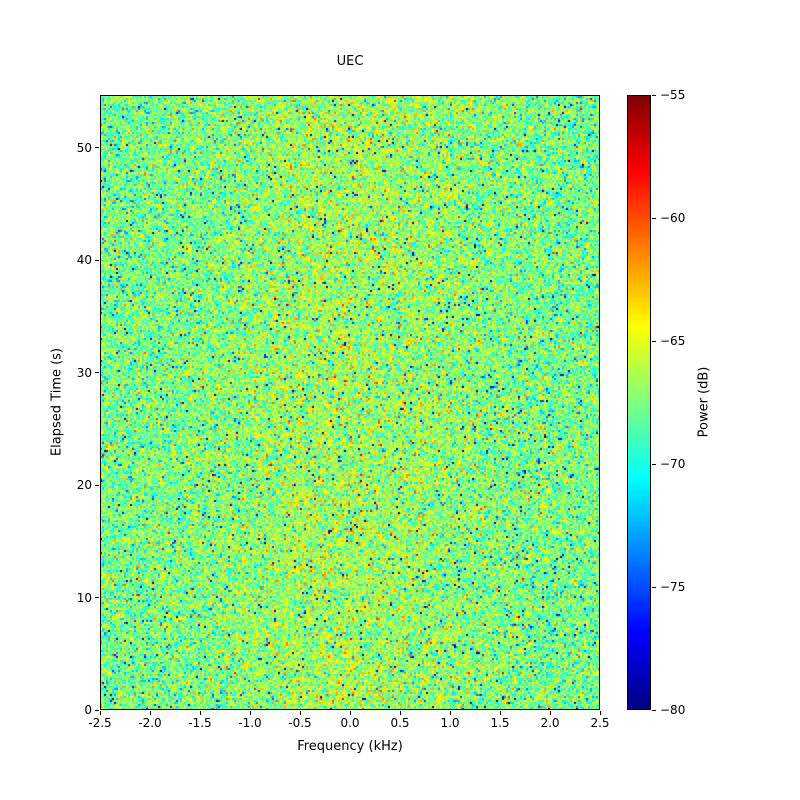  What do you see at coordinates (600, 723) in the screenshot?
I see `x-tick-label: 2.5` at bounding box center [600, 723].